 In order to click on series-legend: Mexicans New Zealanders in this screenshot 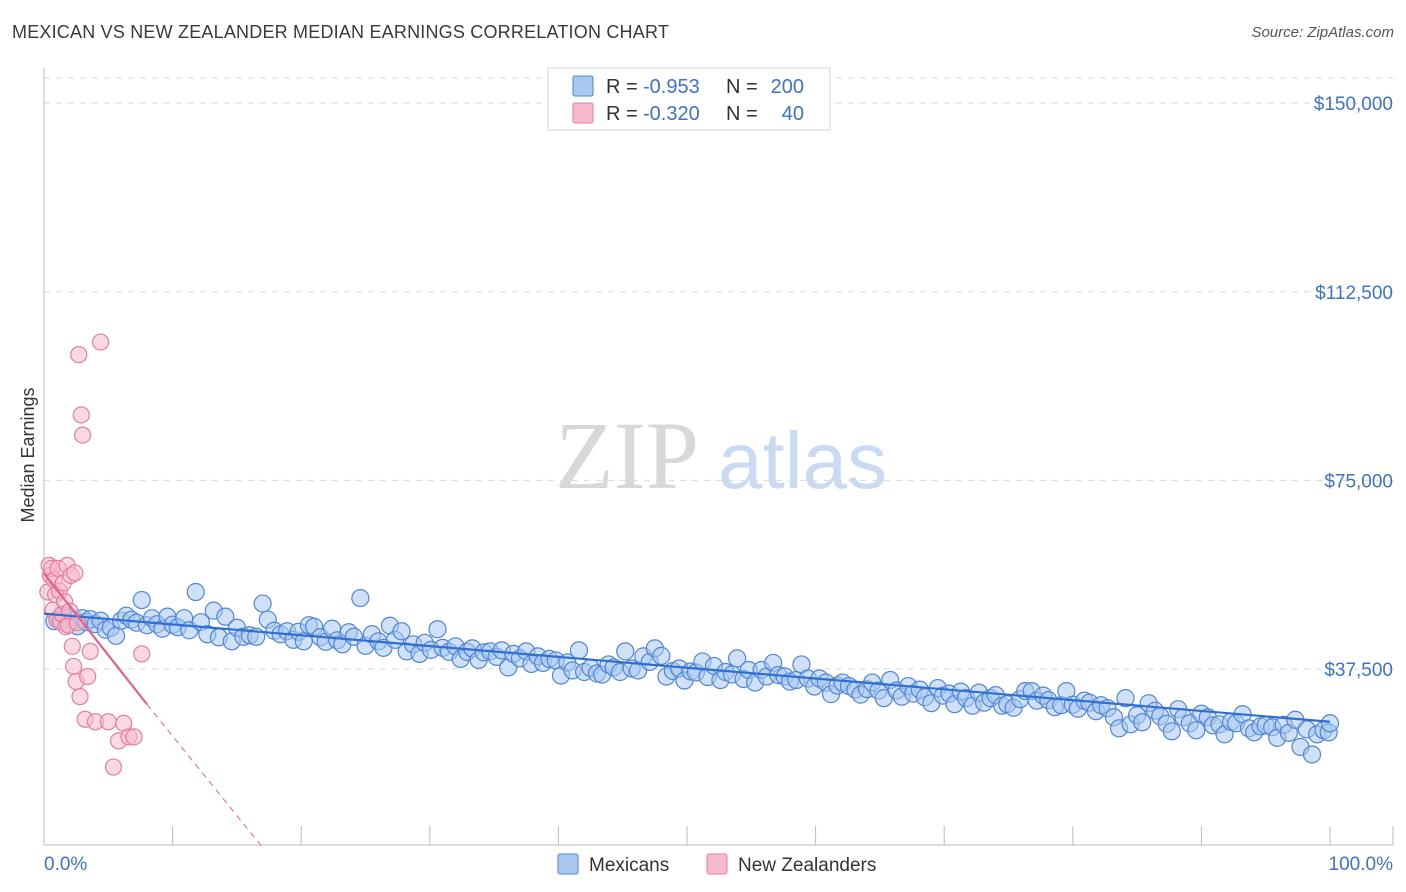, I will do `click(716, 864)`.